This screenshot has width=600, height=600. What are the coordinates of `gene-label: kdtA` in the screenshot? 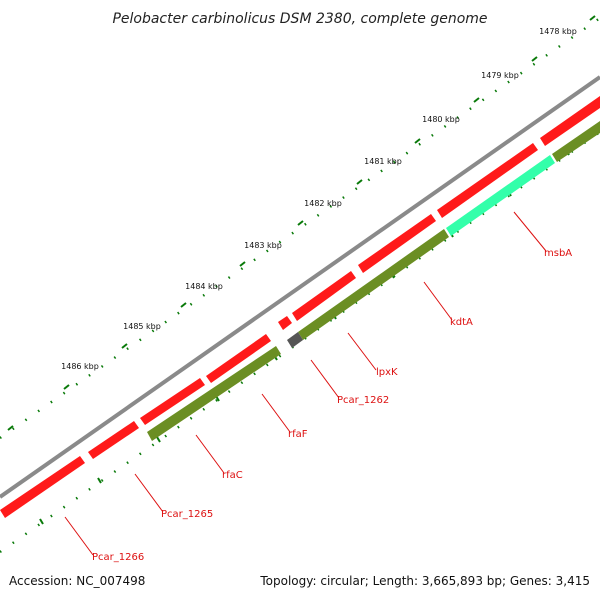 It's located at (461, 322).